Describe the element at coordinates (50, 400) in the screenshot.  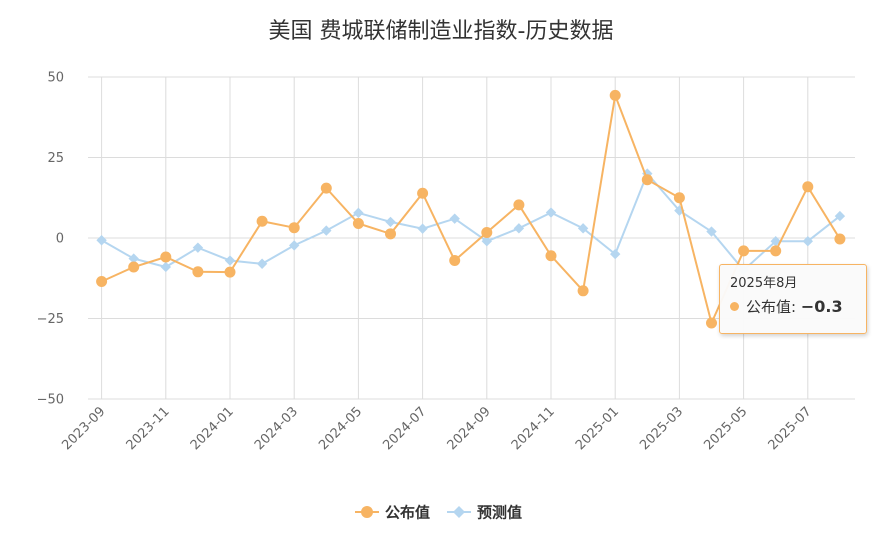
I see `y-tick-label: −50` at that location.